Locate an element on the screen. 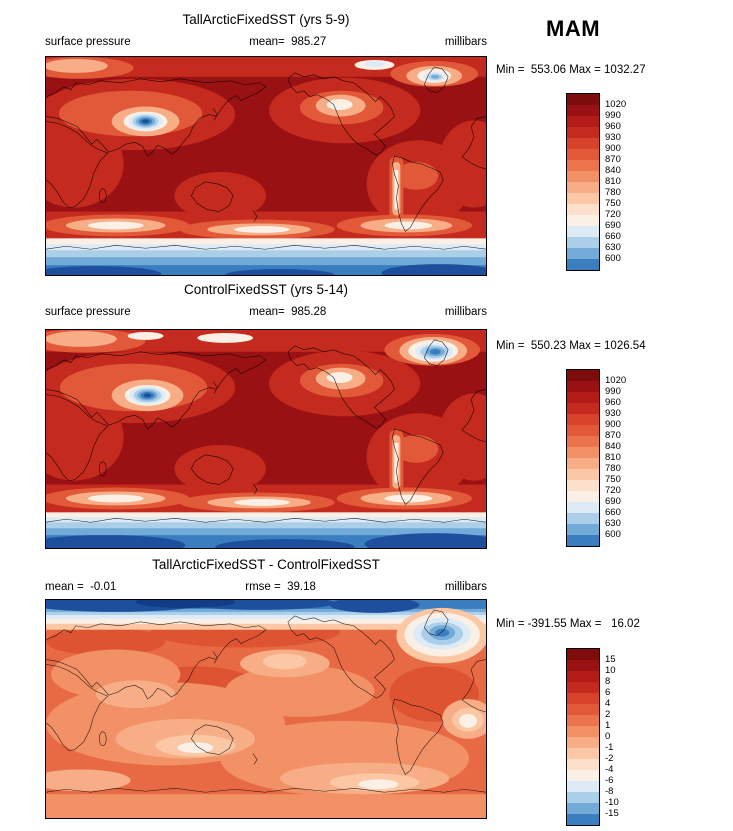 This screenshot has width=733, height=831. panel-3-colorbar: 15 10 8 6 4 2 1 0 -1 -2 -4 -6 -8 -10 -15 is located at coordinates (592, 737).